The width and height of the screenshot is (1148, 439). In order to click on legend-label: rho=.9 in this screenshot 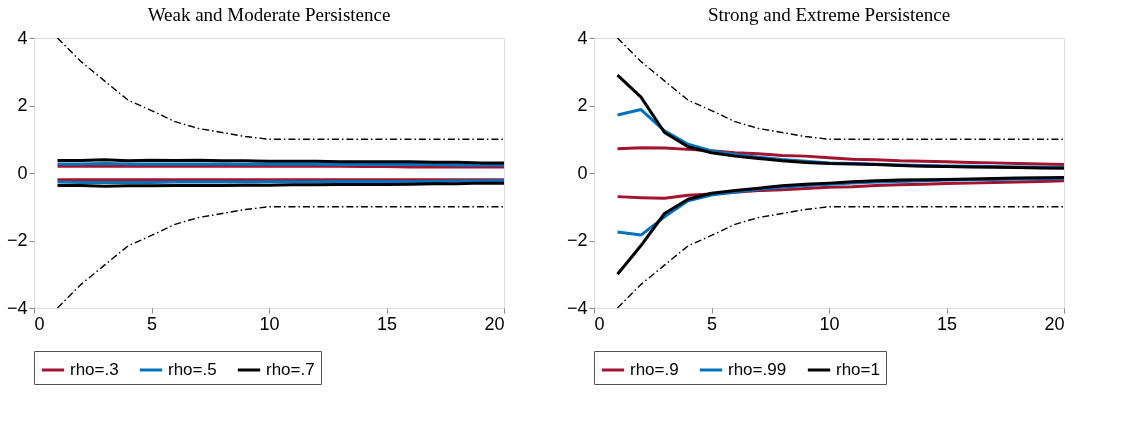, I will do `click(654, 369)`.